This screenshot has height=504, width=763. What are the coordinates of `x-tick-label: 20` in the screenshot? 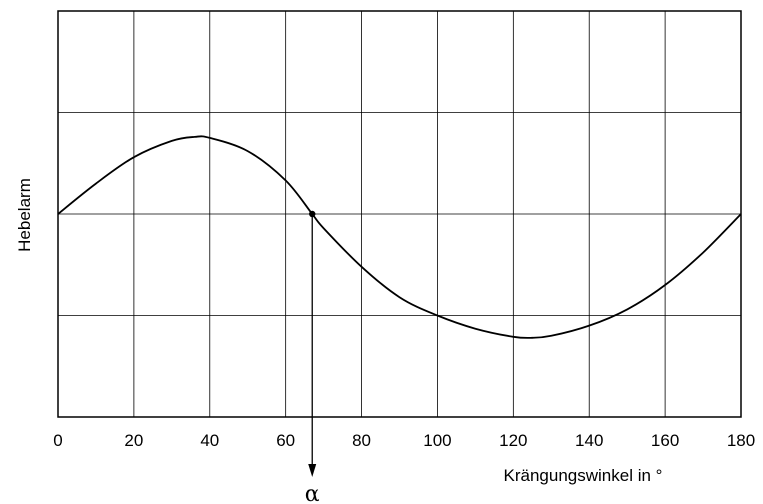 It's located at (133, 440).